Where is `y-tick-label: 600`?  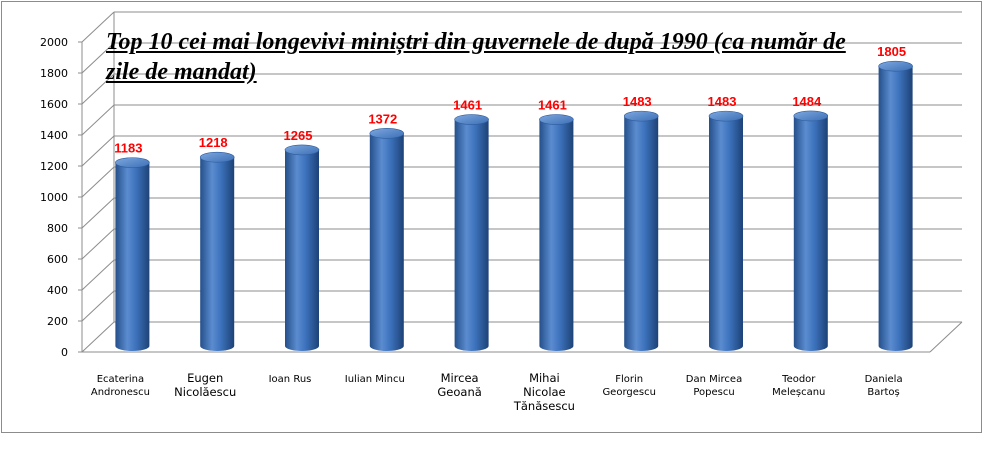 y-tick-label: 600 is located at coordinates (57, 259).